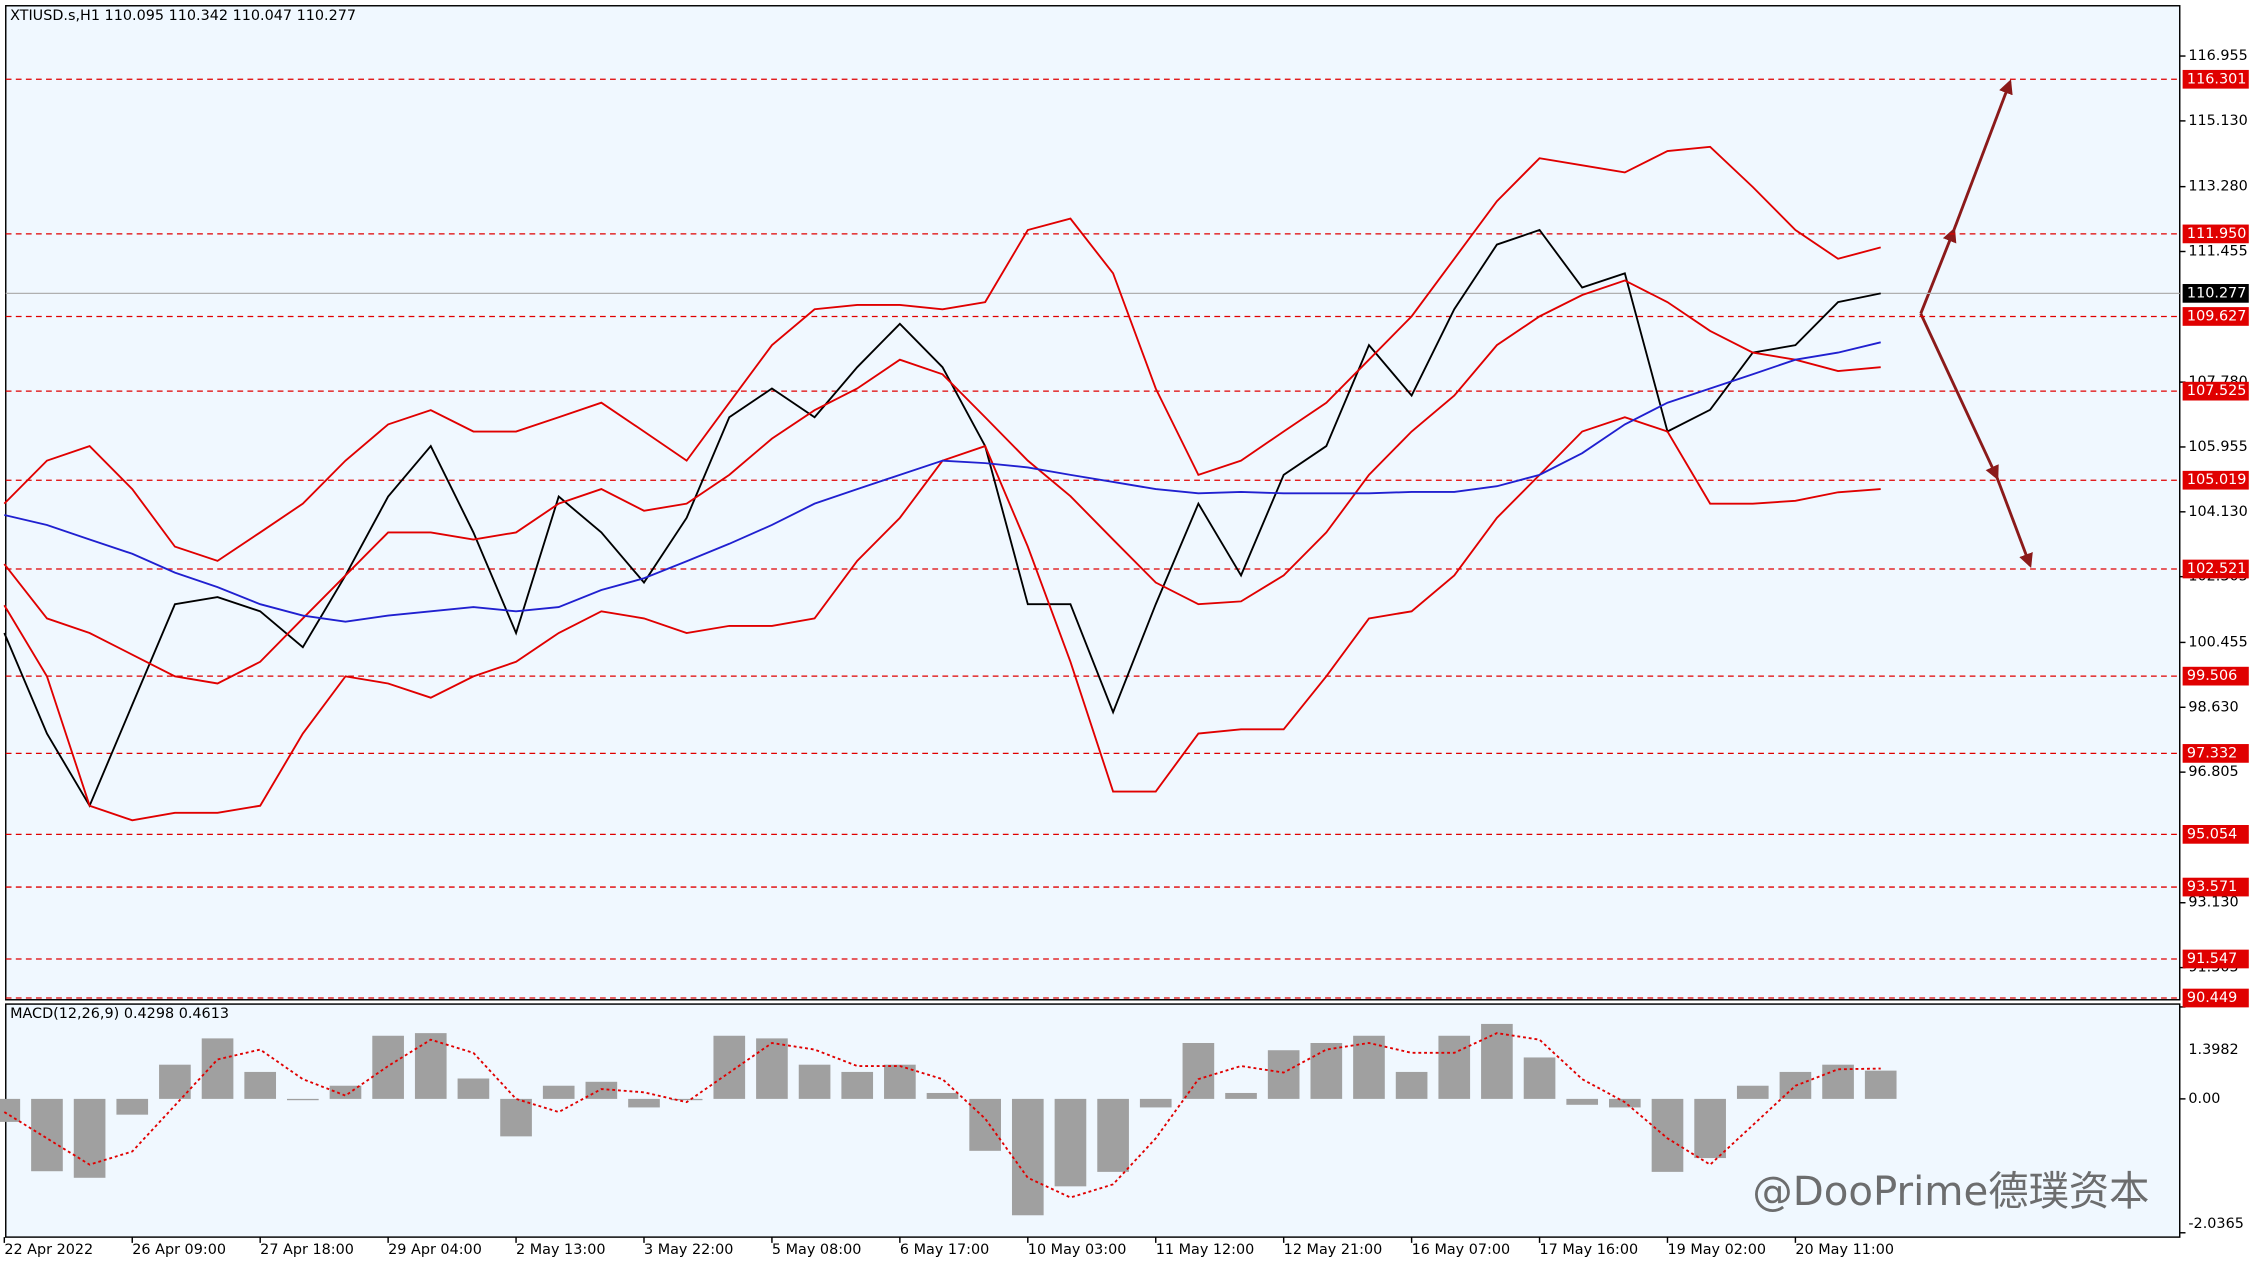 The width and height of the screenshot is (2256, 1263). What do you see at coordinates (942, 1115) in the screenshot?
I see `signal-line` at bounding box center [942, 1115].